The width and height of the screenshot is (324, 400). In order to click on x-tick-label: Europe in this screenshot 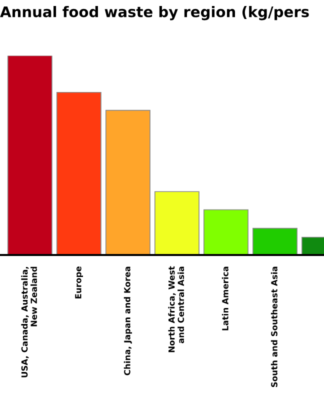, I will do `click(79, 282)`.